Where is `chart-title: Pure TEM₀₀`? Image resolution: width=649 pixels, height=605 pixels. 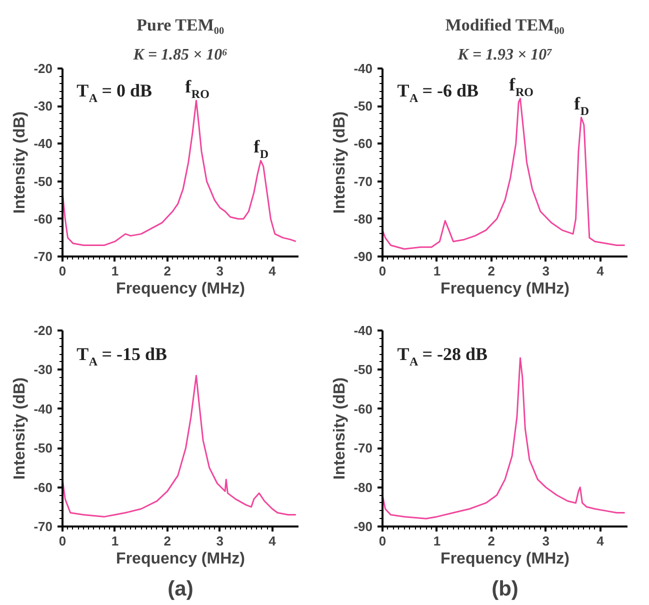 chart-title: Pure TEM₀₀ is located at coordinates (180, 25).